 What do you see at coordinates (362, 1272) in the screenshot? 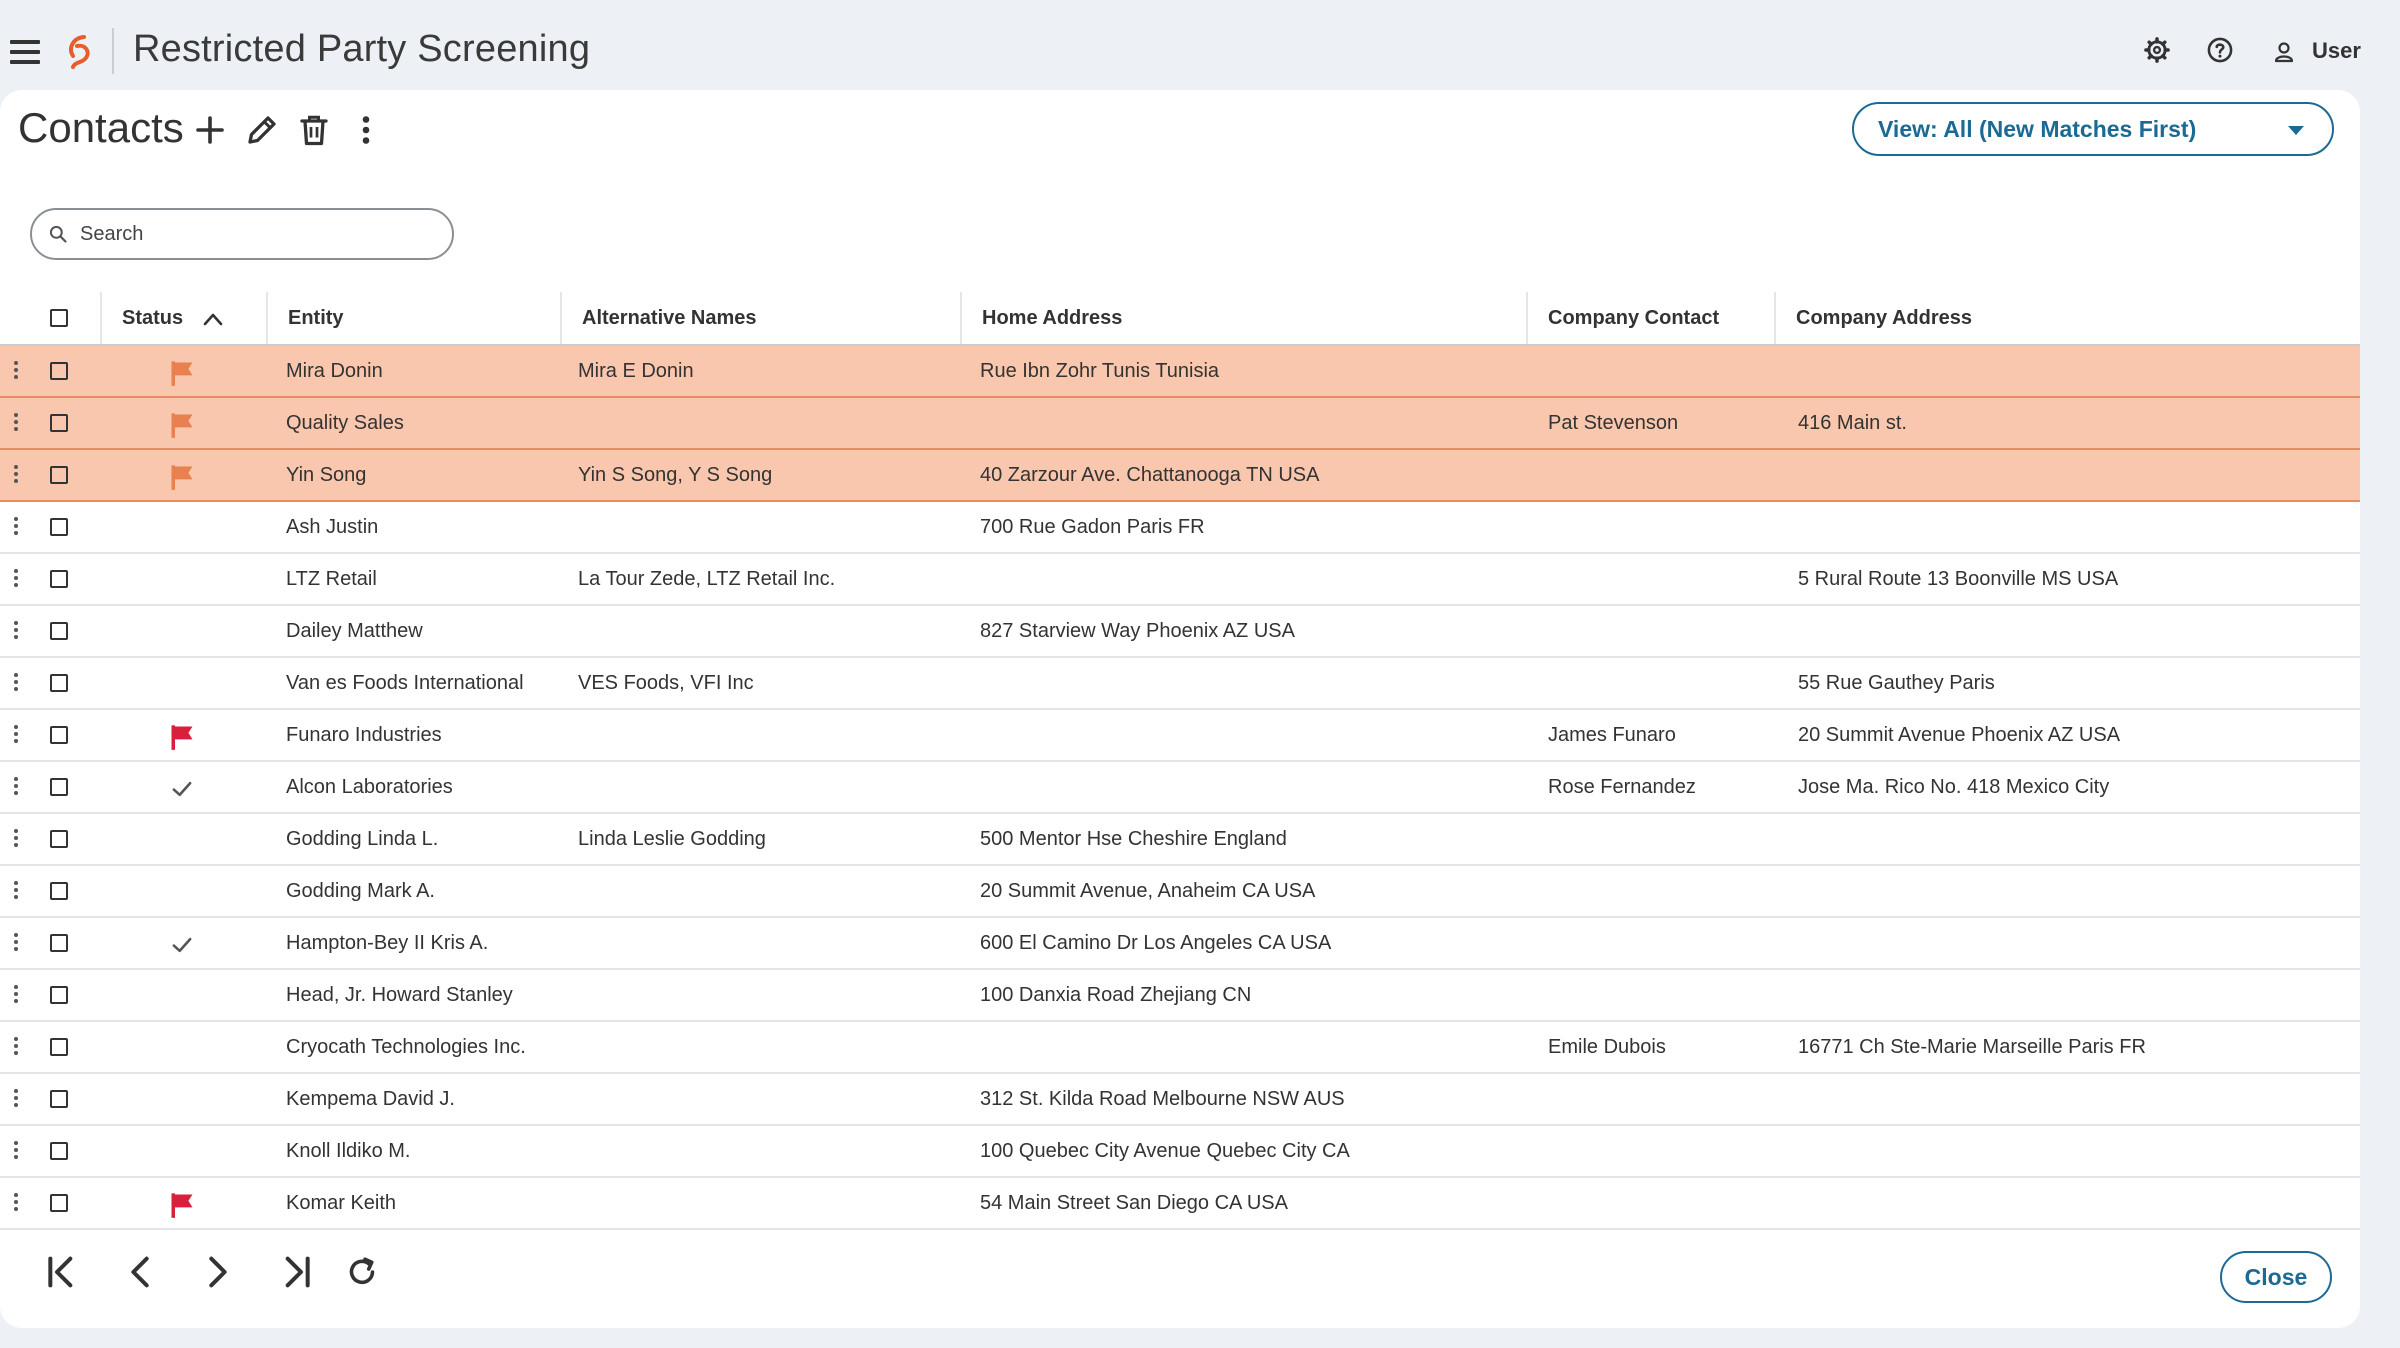
I see `refresh-icon` at bounding box center [362, 1272].